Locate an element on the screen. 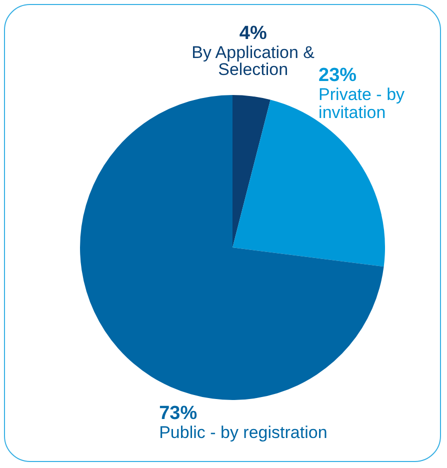 The height and width of the screenshot is (468, 447). data-label: 4% is located at coordinates (253, 33).